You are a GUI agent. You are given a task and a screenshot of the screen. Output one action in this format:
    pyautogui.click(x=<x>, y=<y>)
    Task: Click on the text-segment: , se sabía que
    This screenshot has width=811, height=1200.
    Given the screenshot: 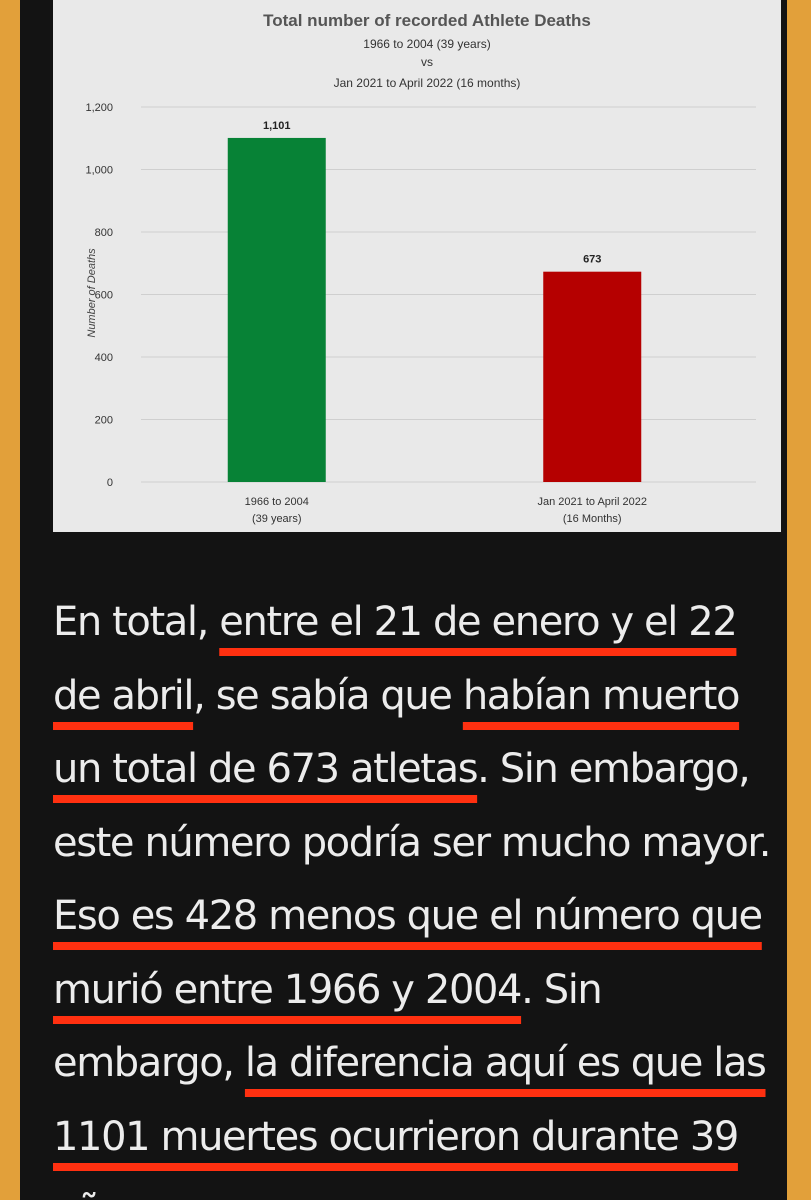 What is the action you would take?
    pyautogui.click(x=328, y=695)
    